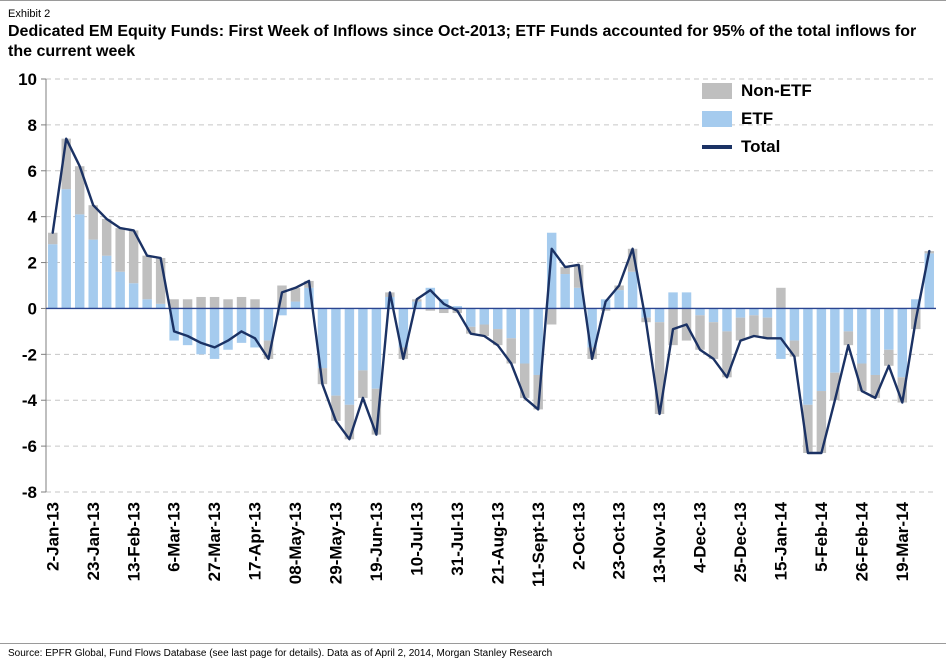 The width and height of the screenshot is (946, 665). Describe the element at coordinates (776, 90) in the screenshot. I see `legend-label-non-etf: Non-ETF` at that location.